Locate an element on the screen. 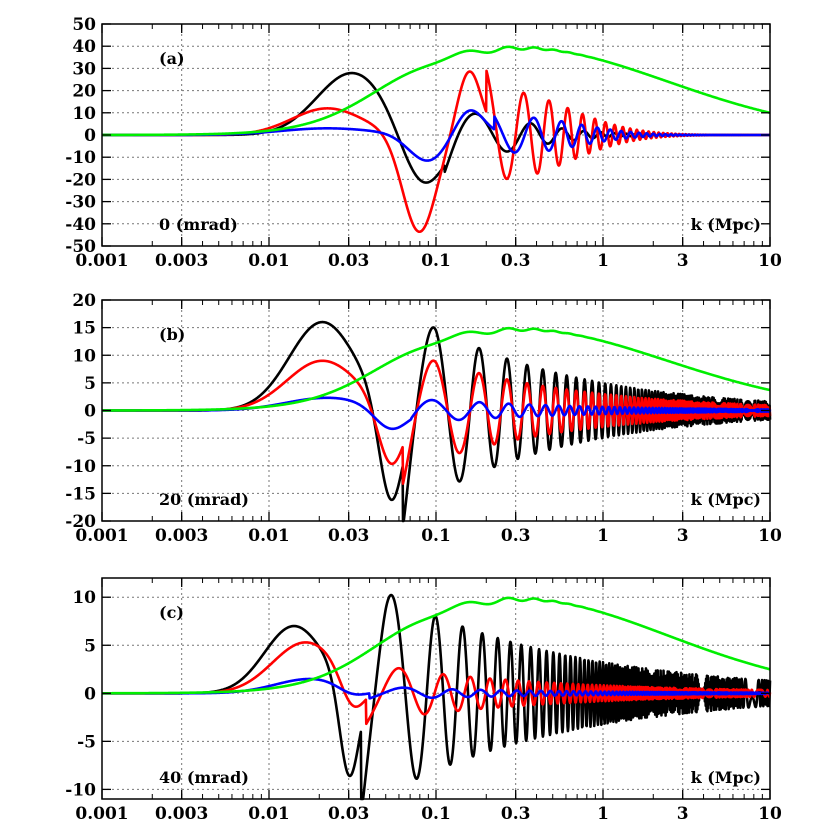  panel-label: (a) is located at coordinates (172, 58).